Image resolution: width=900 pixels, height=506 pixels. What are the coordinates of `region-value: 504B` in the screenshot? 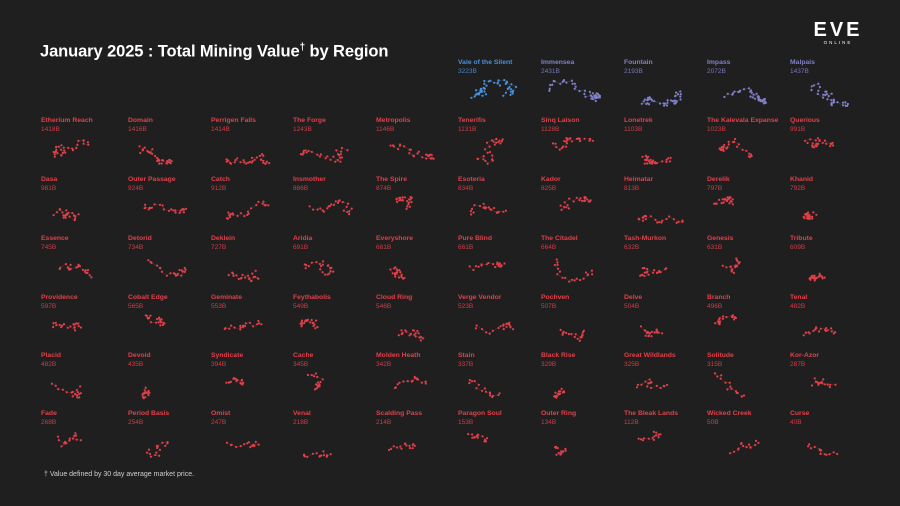 It's located at (632, 306).